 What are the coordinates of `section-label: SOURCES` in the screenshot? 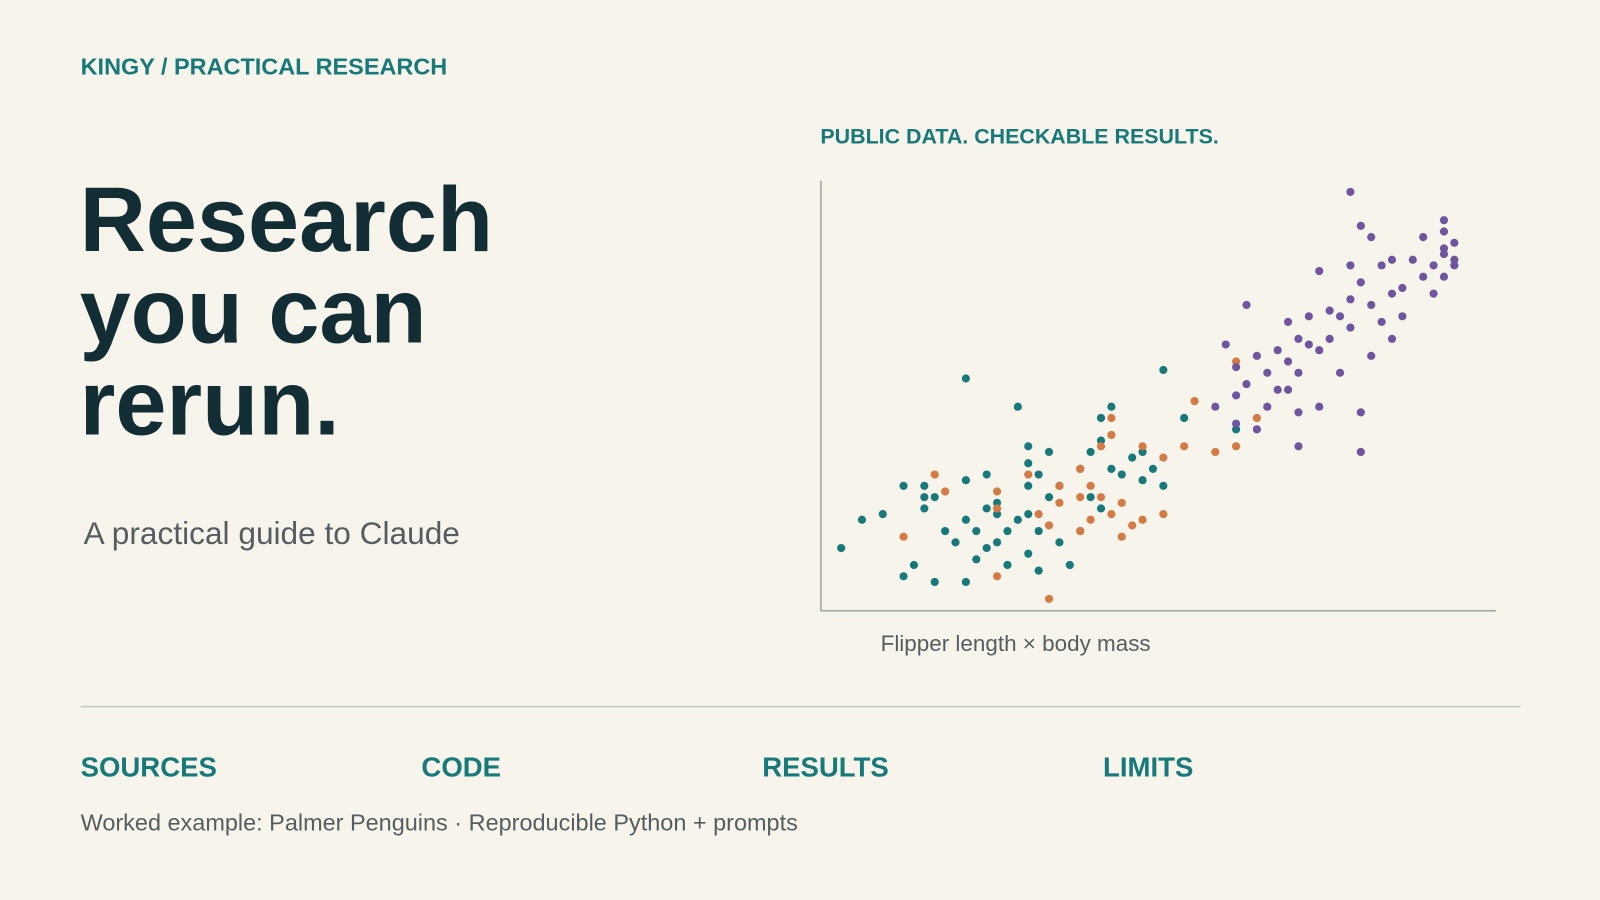 It's located at (149, 767).